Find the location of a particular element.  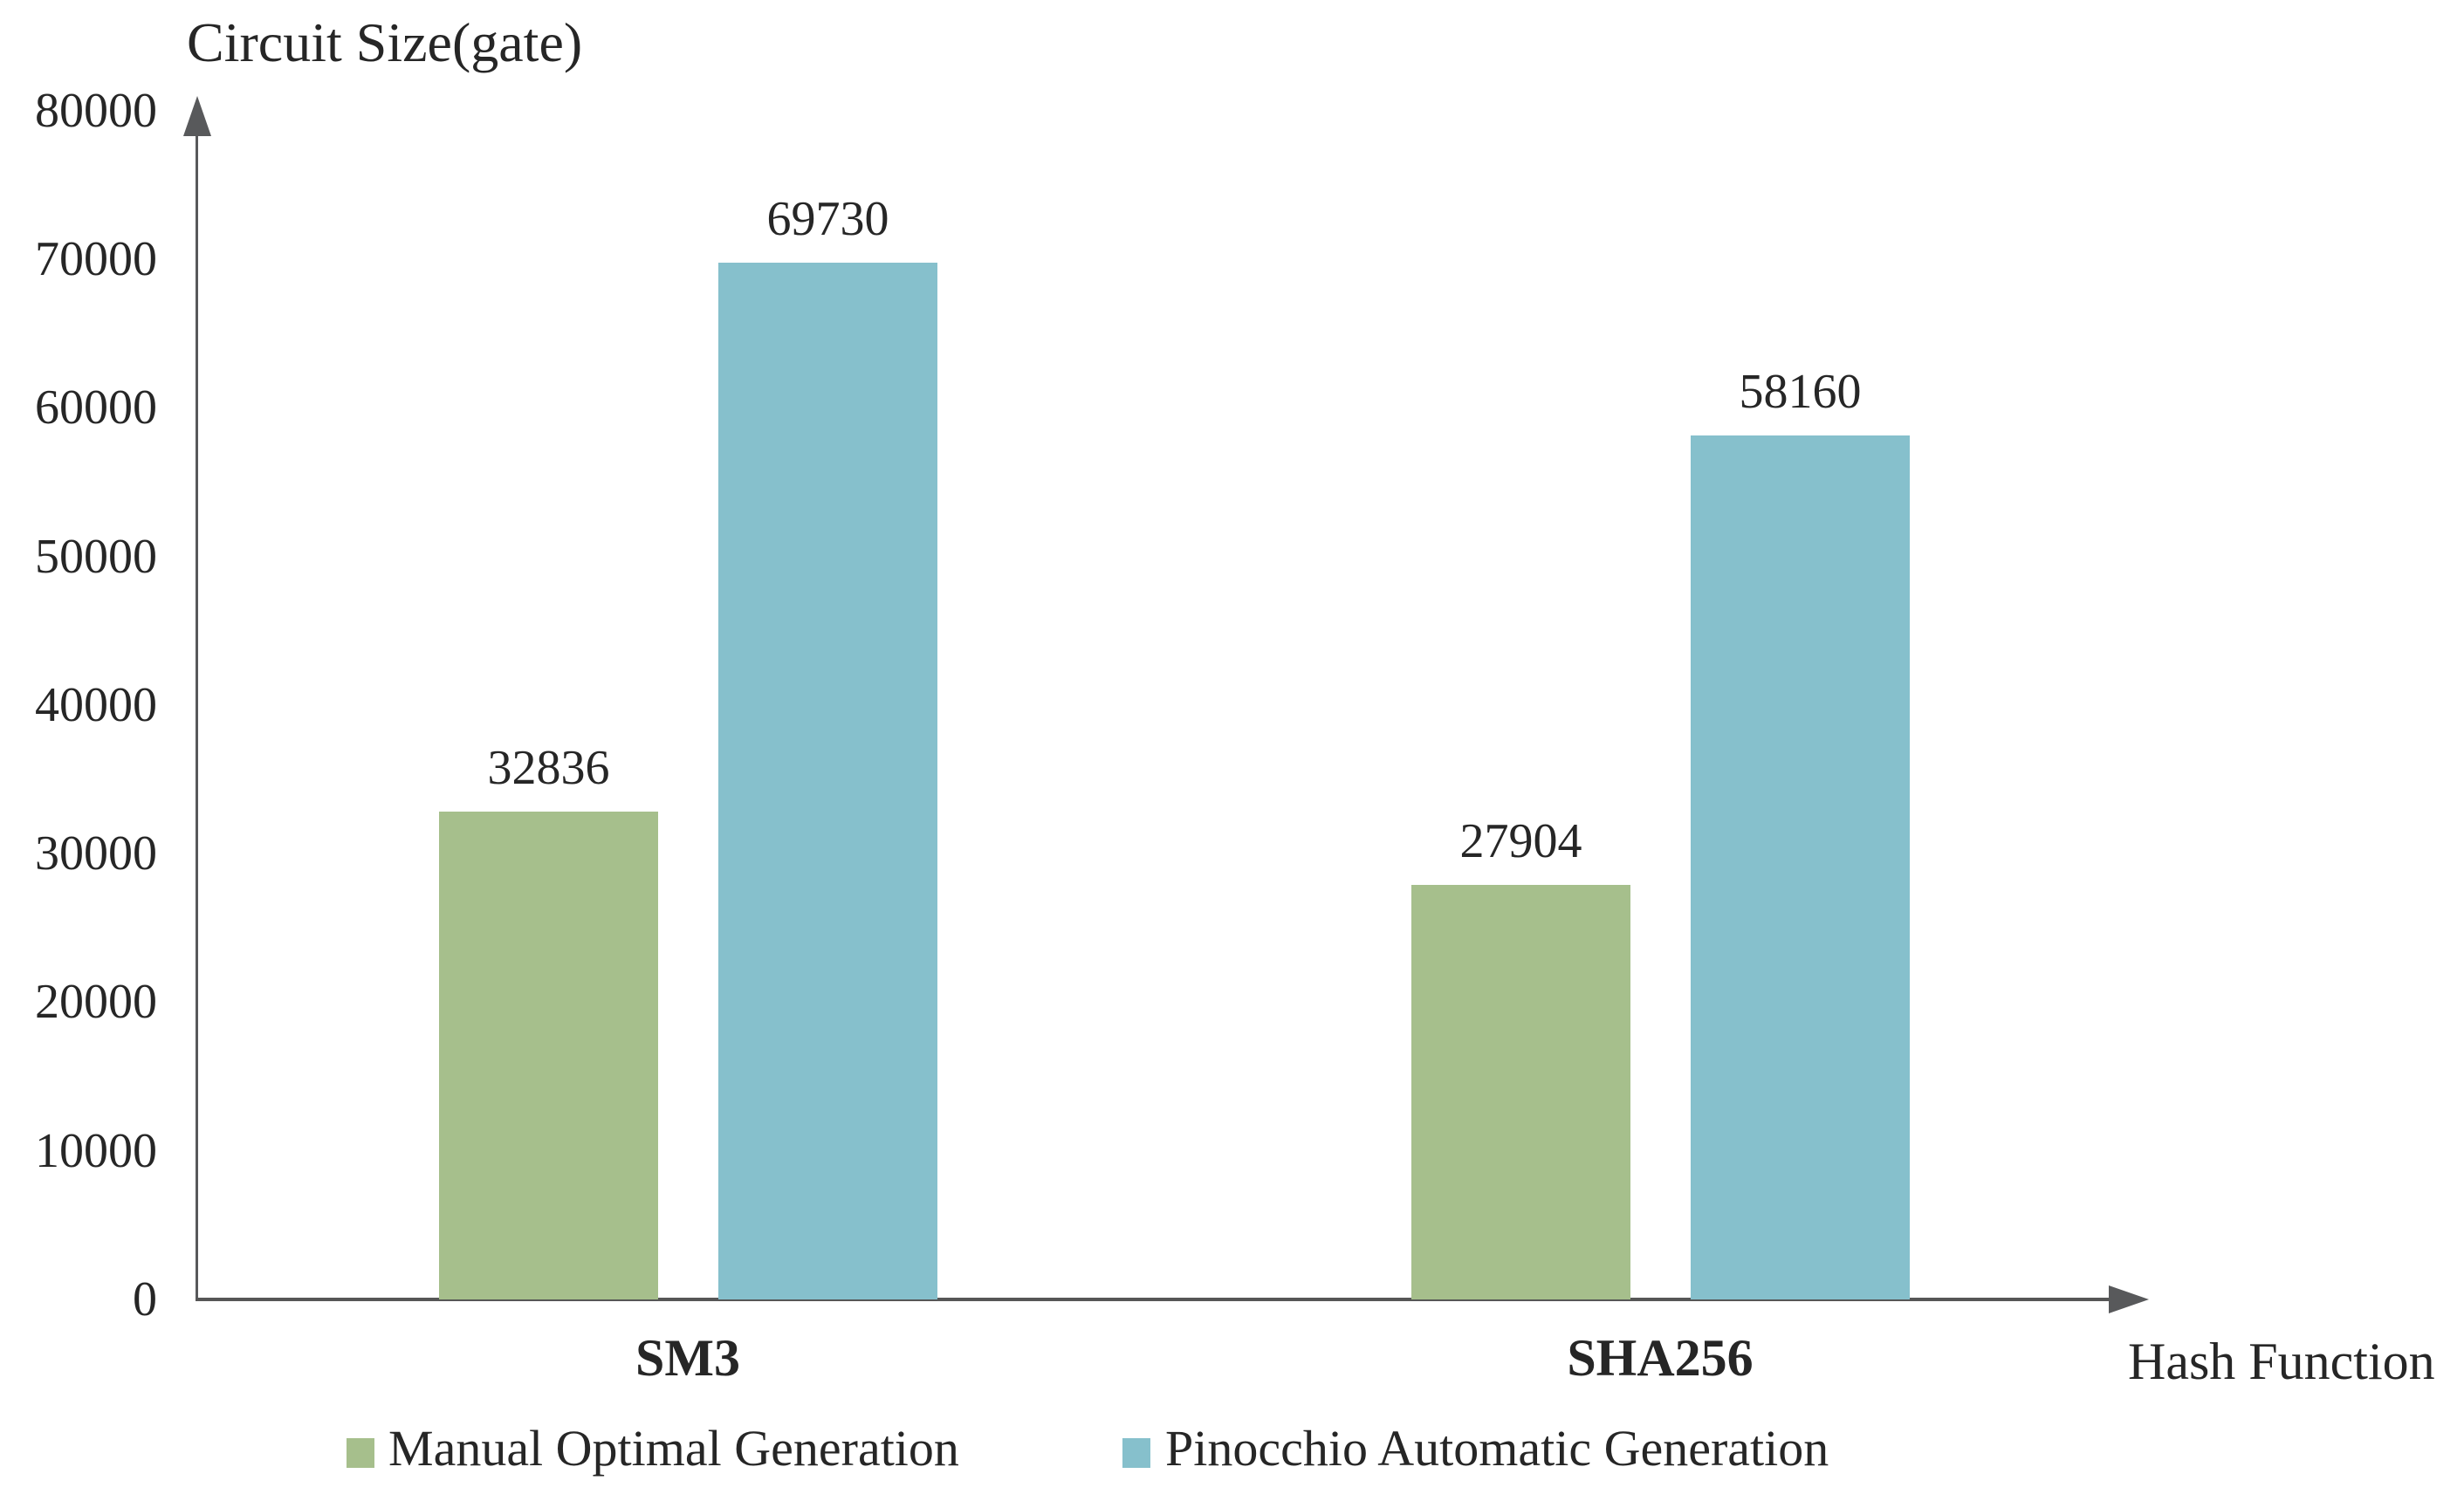

x-axis-line is located at coordinates (1154, 1299).